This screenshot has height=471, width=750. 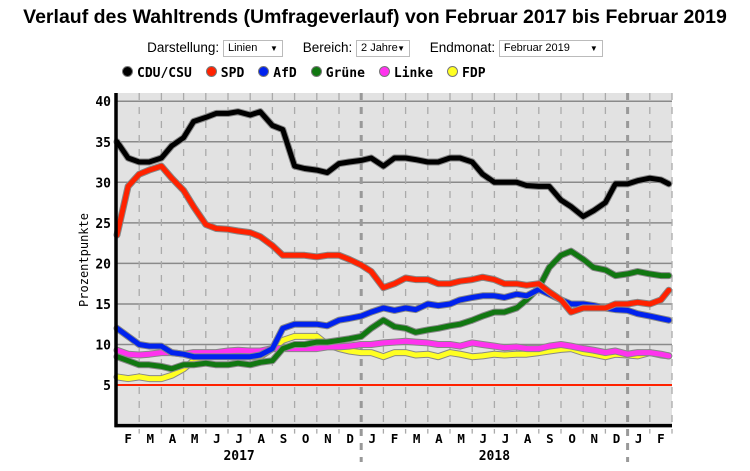 I want to click on end-month-select: Februar 2019 ▼, so click(x=550, y=48).